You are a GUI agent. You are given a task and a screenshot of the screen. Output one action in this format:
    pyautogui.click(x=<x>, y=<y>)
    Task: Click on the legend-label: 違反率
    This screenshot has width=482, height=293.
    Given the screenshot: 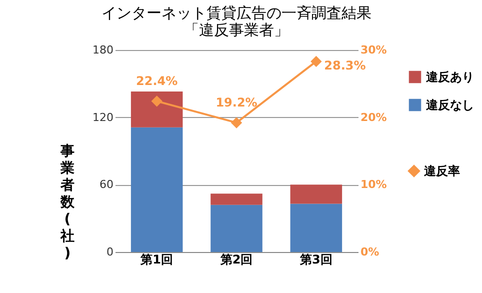 What is the action you would take?
    pyautogui.click(x=441, y=171)
    